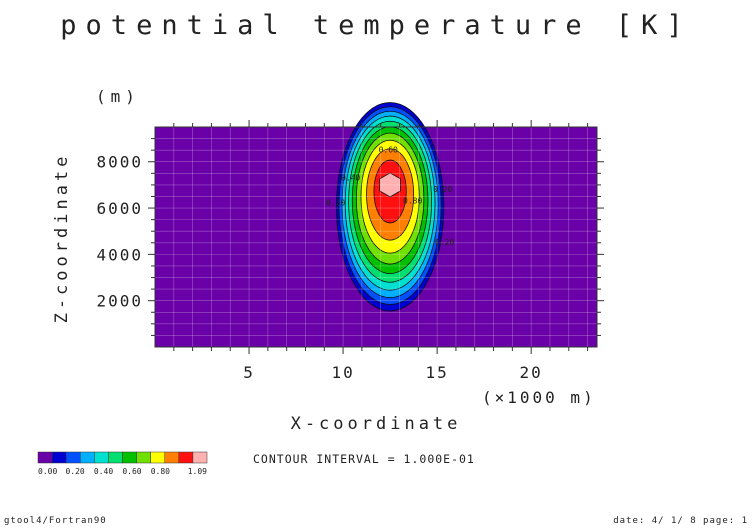 This screenshot has height=532, width=752. I want to click on colorbar-label: 0.00, so click(47, 471).